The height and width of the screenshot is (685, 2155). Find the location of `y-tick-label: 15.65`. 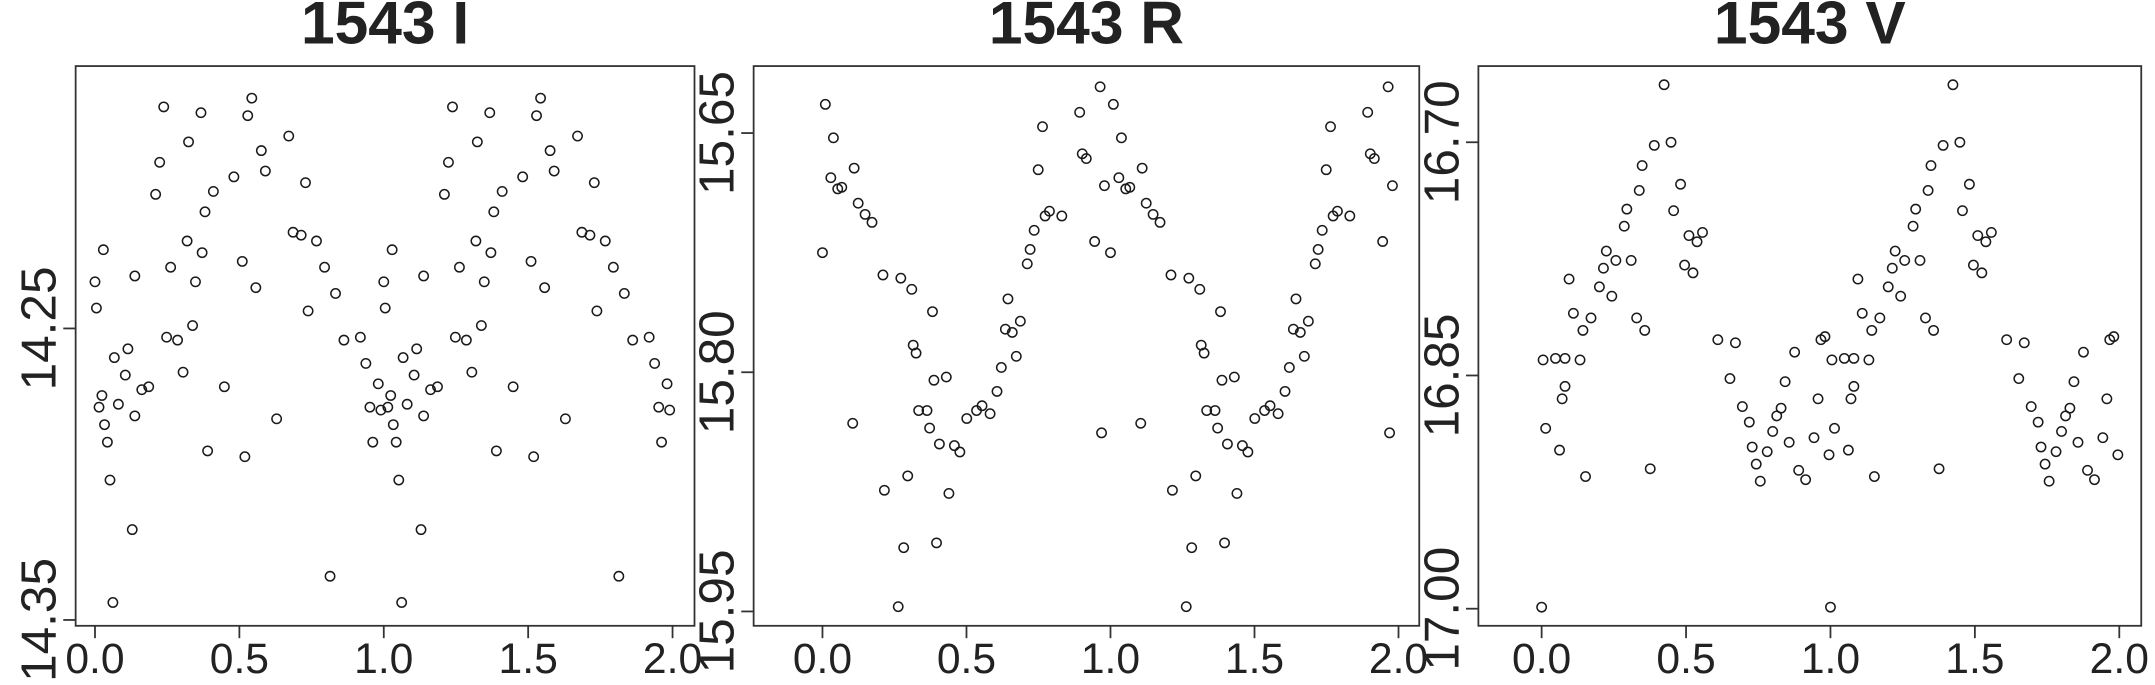

y-tick-label: 15.65 is located at coordinates (717, 133).